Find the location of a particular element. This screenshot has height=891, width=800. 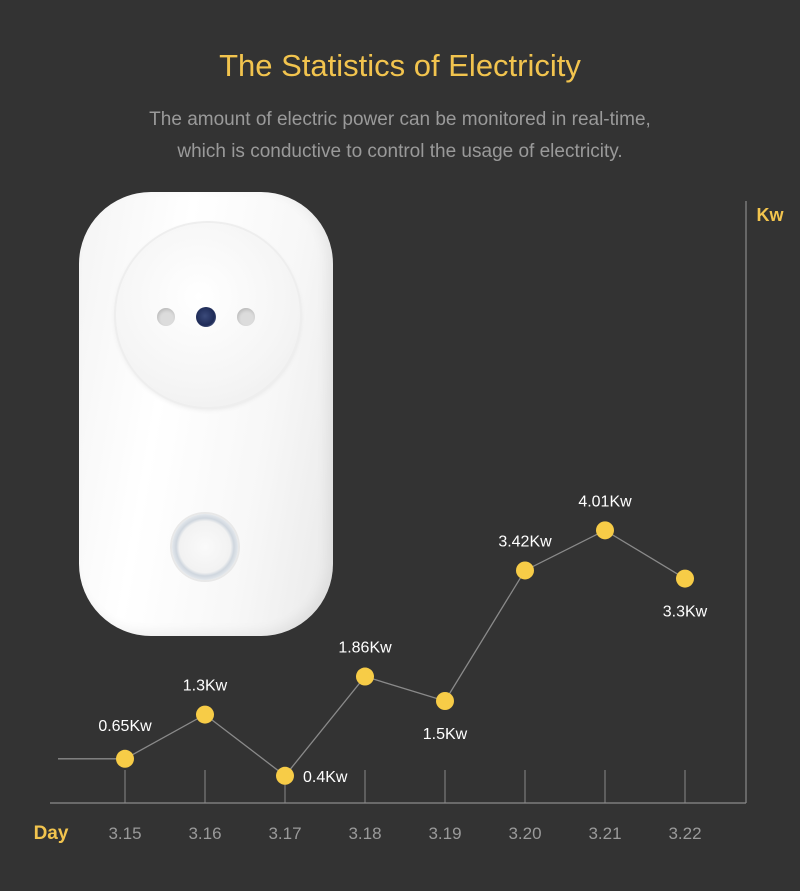

x-tick-label: 3.15 is located at coordinates (124, 833).